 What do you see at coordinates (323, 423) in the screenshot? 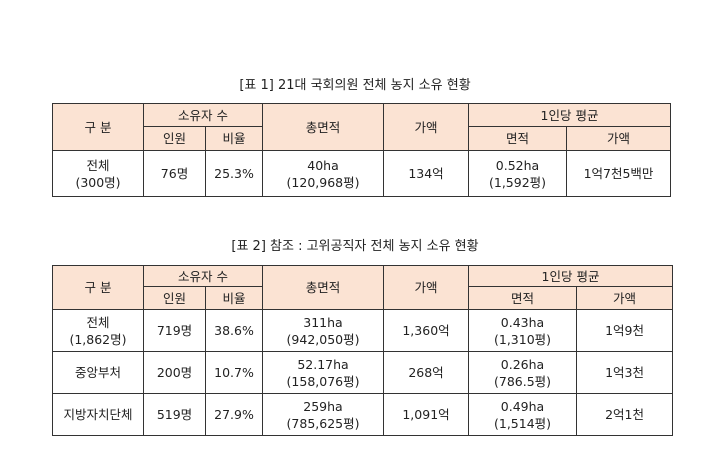
I see `cell-area-pyeong: (785,625평)` at bounding box center [323, 423].